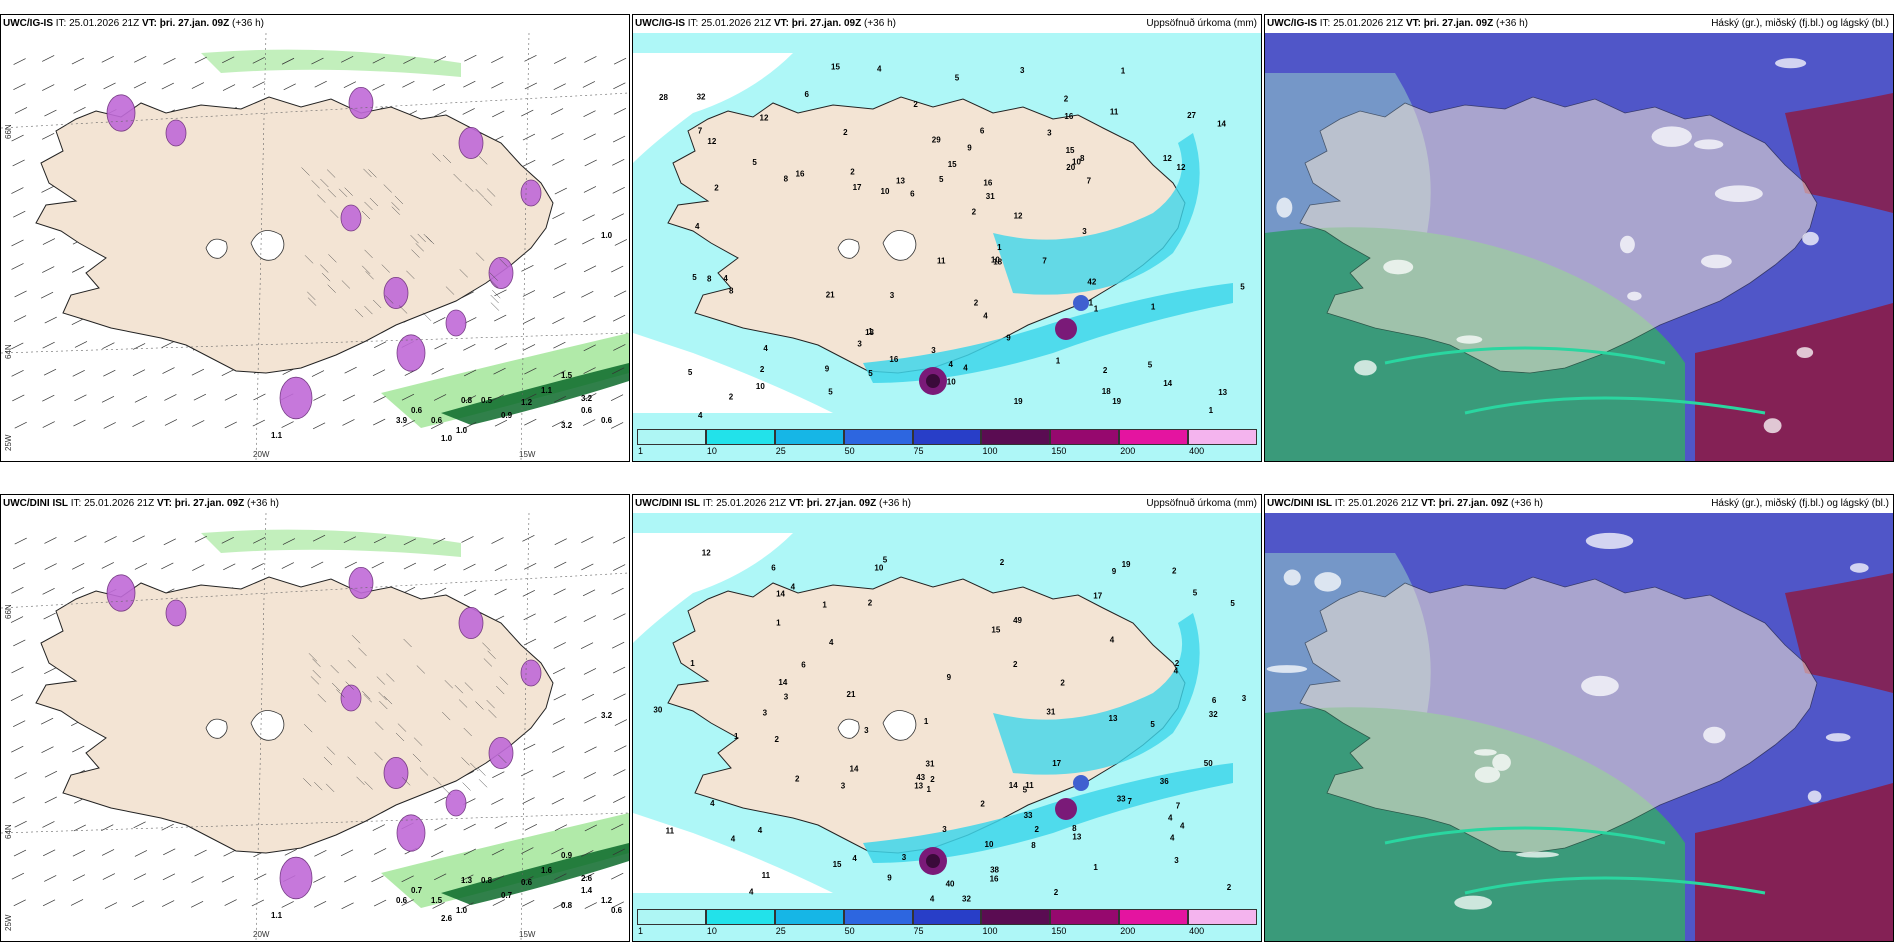 The width and height of the screenshot is (1900, 950). Describe the element at coordinates (467, 400) in the screenshot. I see `wave-height-label: 0.8` at that location.